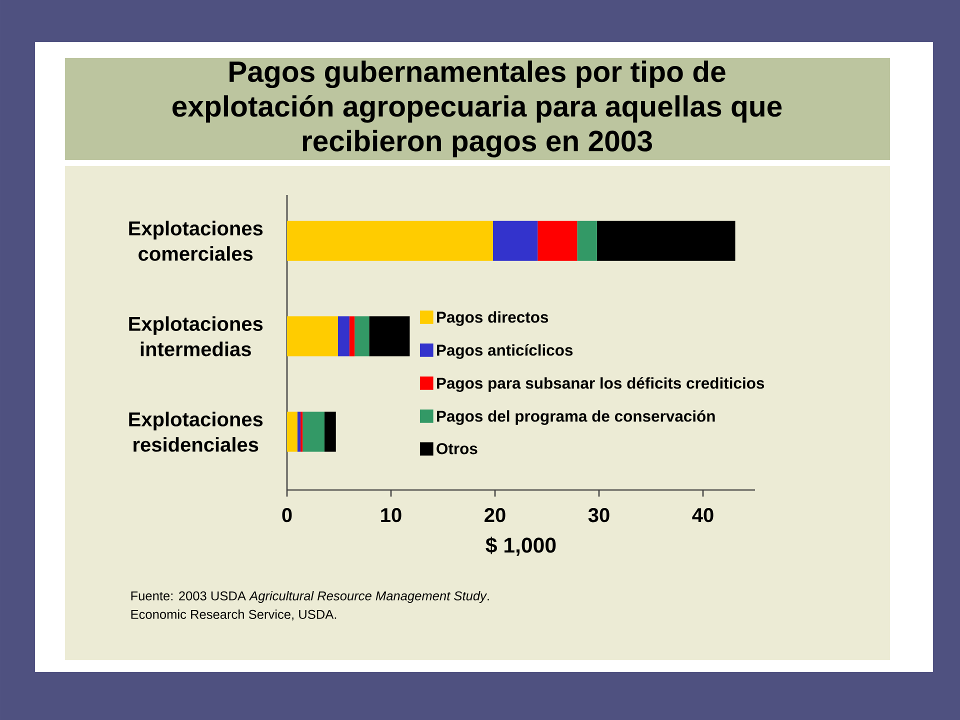 This screenshot has width=960, height=720. I want to click on legend-label: Pagos directos, so click(492, 318).